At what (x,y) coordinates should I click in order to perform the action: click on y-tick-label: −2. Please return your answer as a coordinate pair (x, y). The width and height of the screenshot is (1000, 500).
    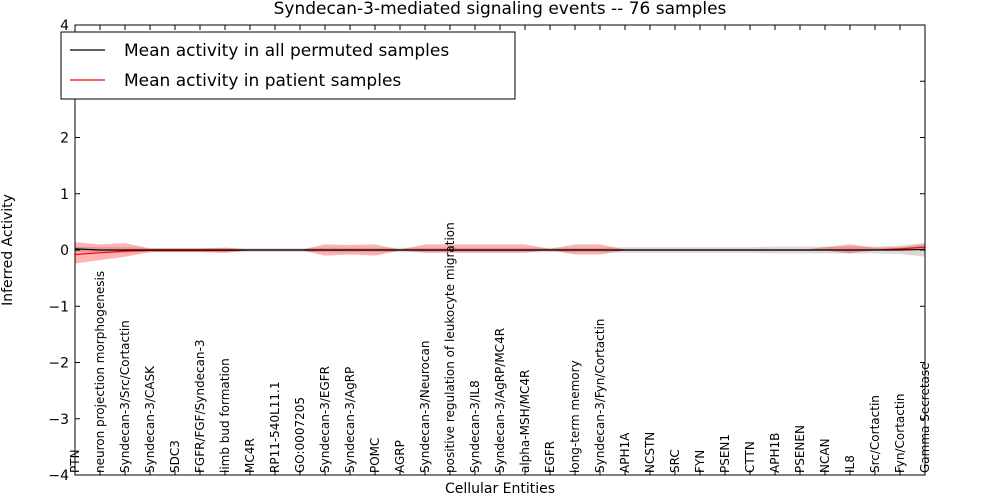
    Looking at the image, I should click on (58, 364).